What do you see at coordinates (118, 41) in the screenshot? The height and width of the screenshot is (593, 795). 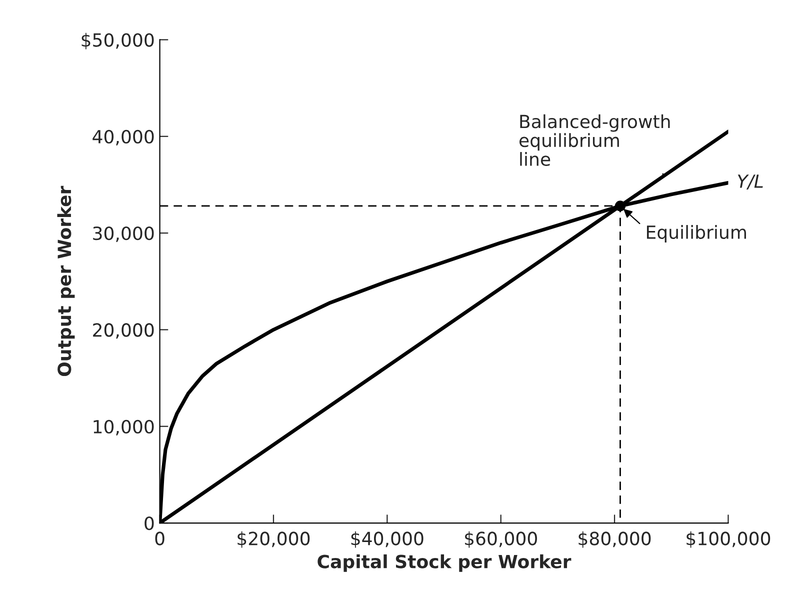 I see `y-tick-label: $50,000` at bounding box center [118, 41].